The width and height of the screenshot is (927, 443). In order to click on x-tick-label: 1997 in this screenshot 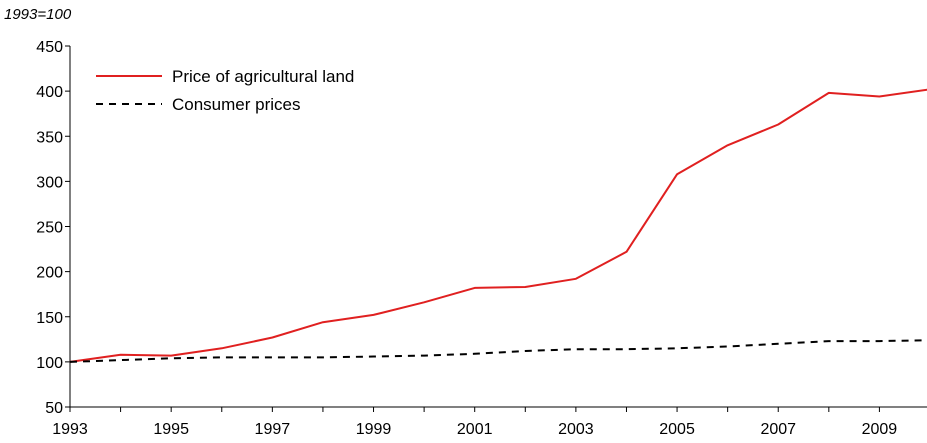, I will do `click(273, 429)`.